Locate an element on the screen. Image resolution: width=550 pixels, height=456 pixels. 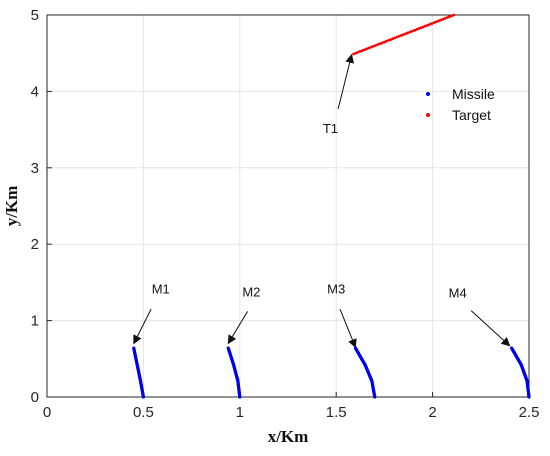
annotation-label: M4 is located at coordinates (458, 292).